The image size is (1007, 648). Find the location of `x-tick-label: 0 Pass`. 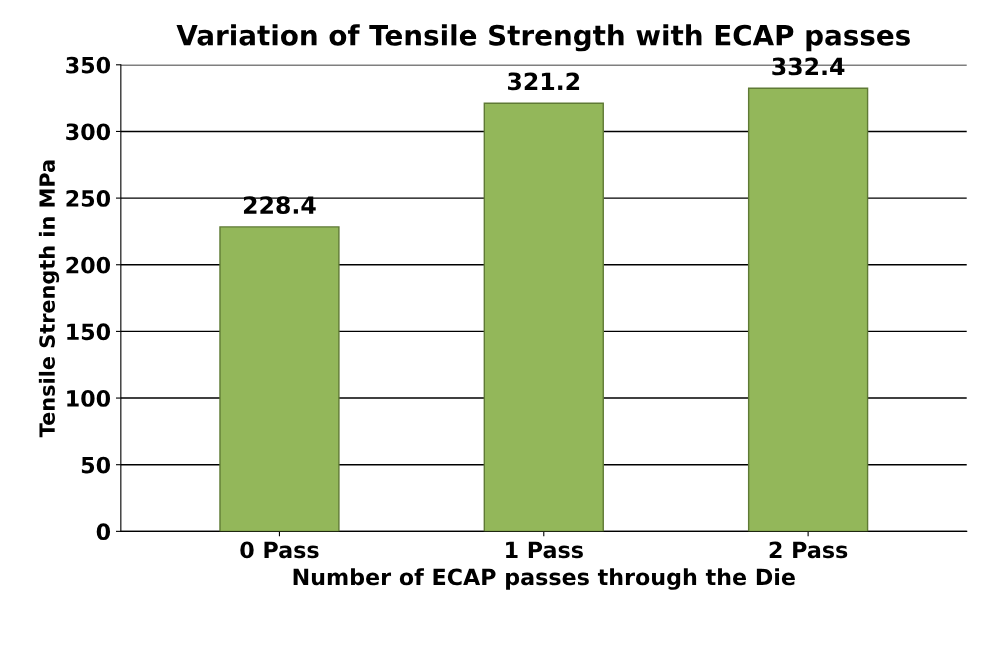

x-tick-label: 0 Pass is located at coordinates (279, 550).